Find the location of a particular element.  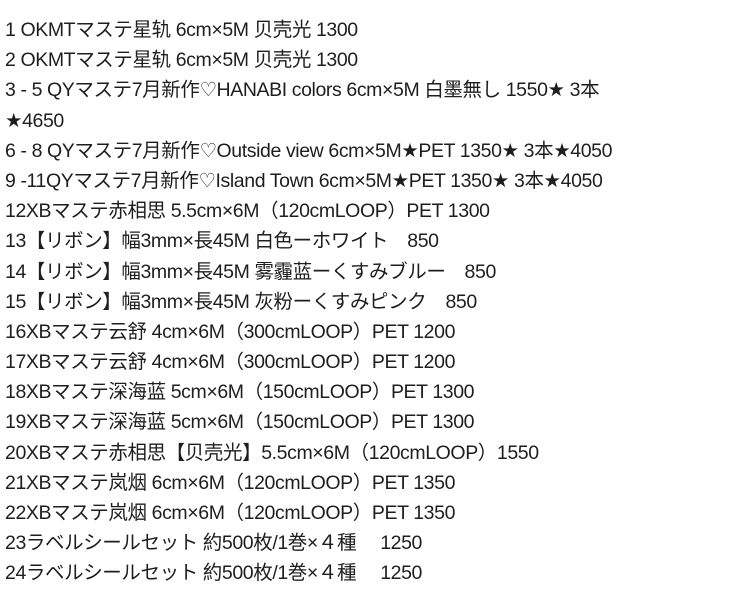

list-item: 22XBマステ岚烟 6cm×6M（120cmLOOP）PET 1350 is located at coordinates (230, 513).